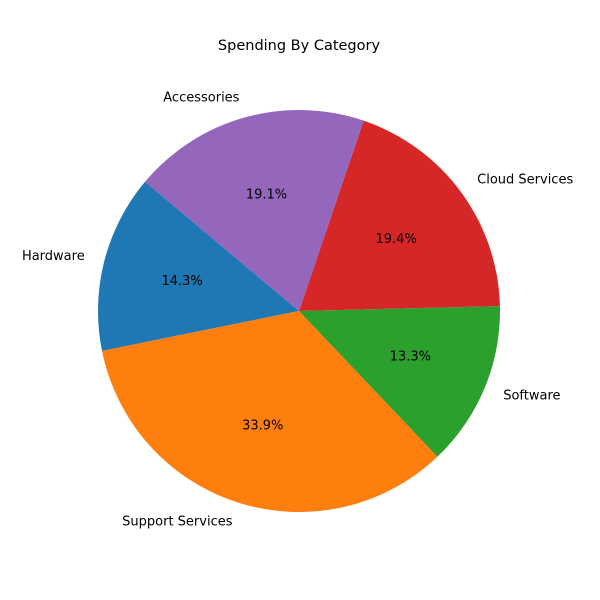  Describe the element at coordinates (396, 239) in the screenshot. I see `pct-label-cloud-services: 19.4%` at that location.